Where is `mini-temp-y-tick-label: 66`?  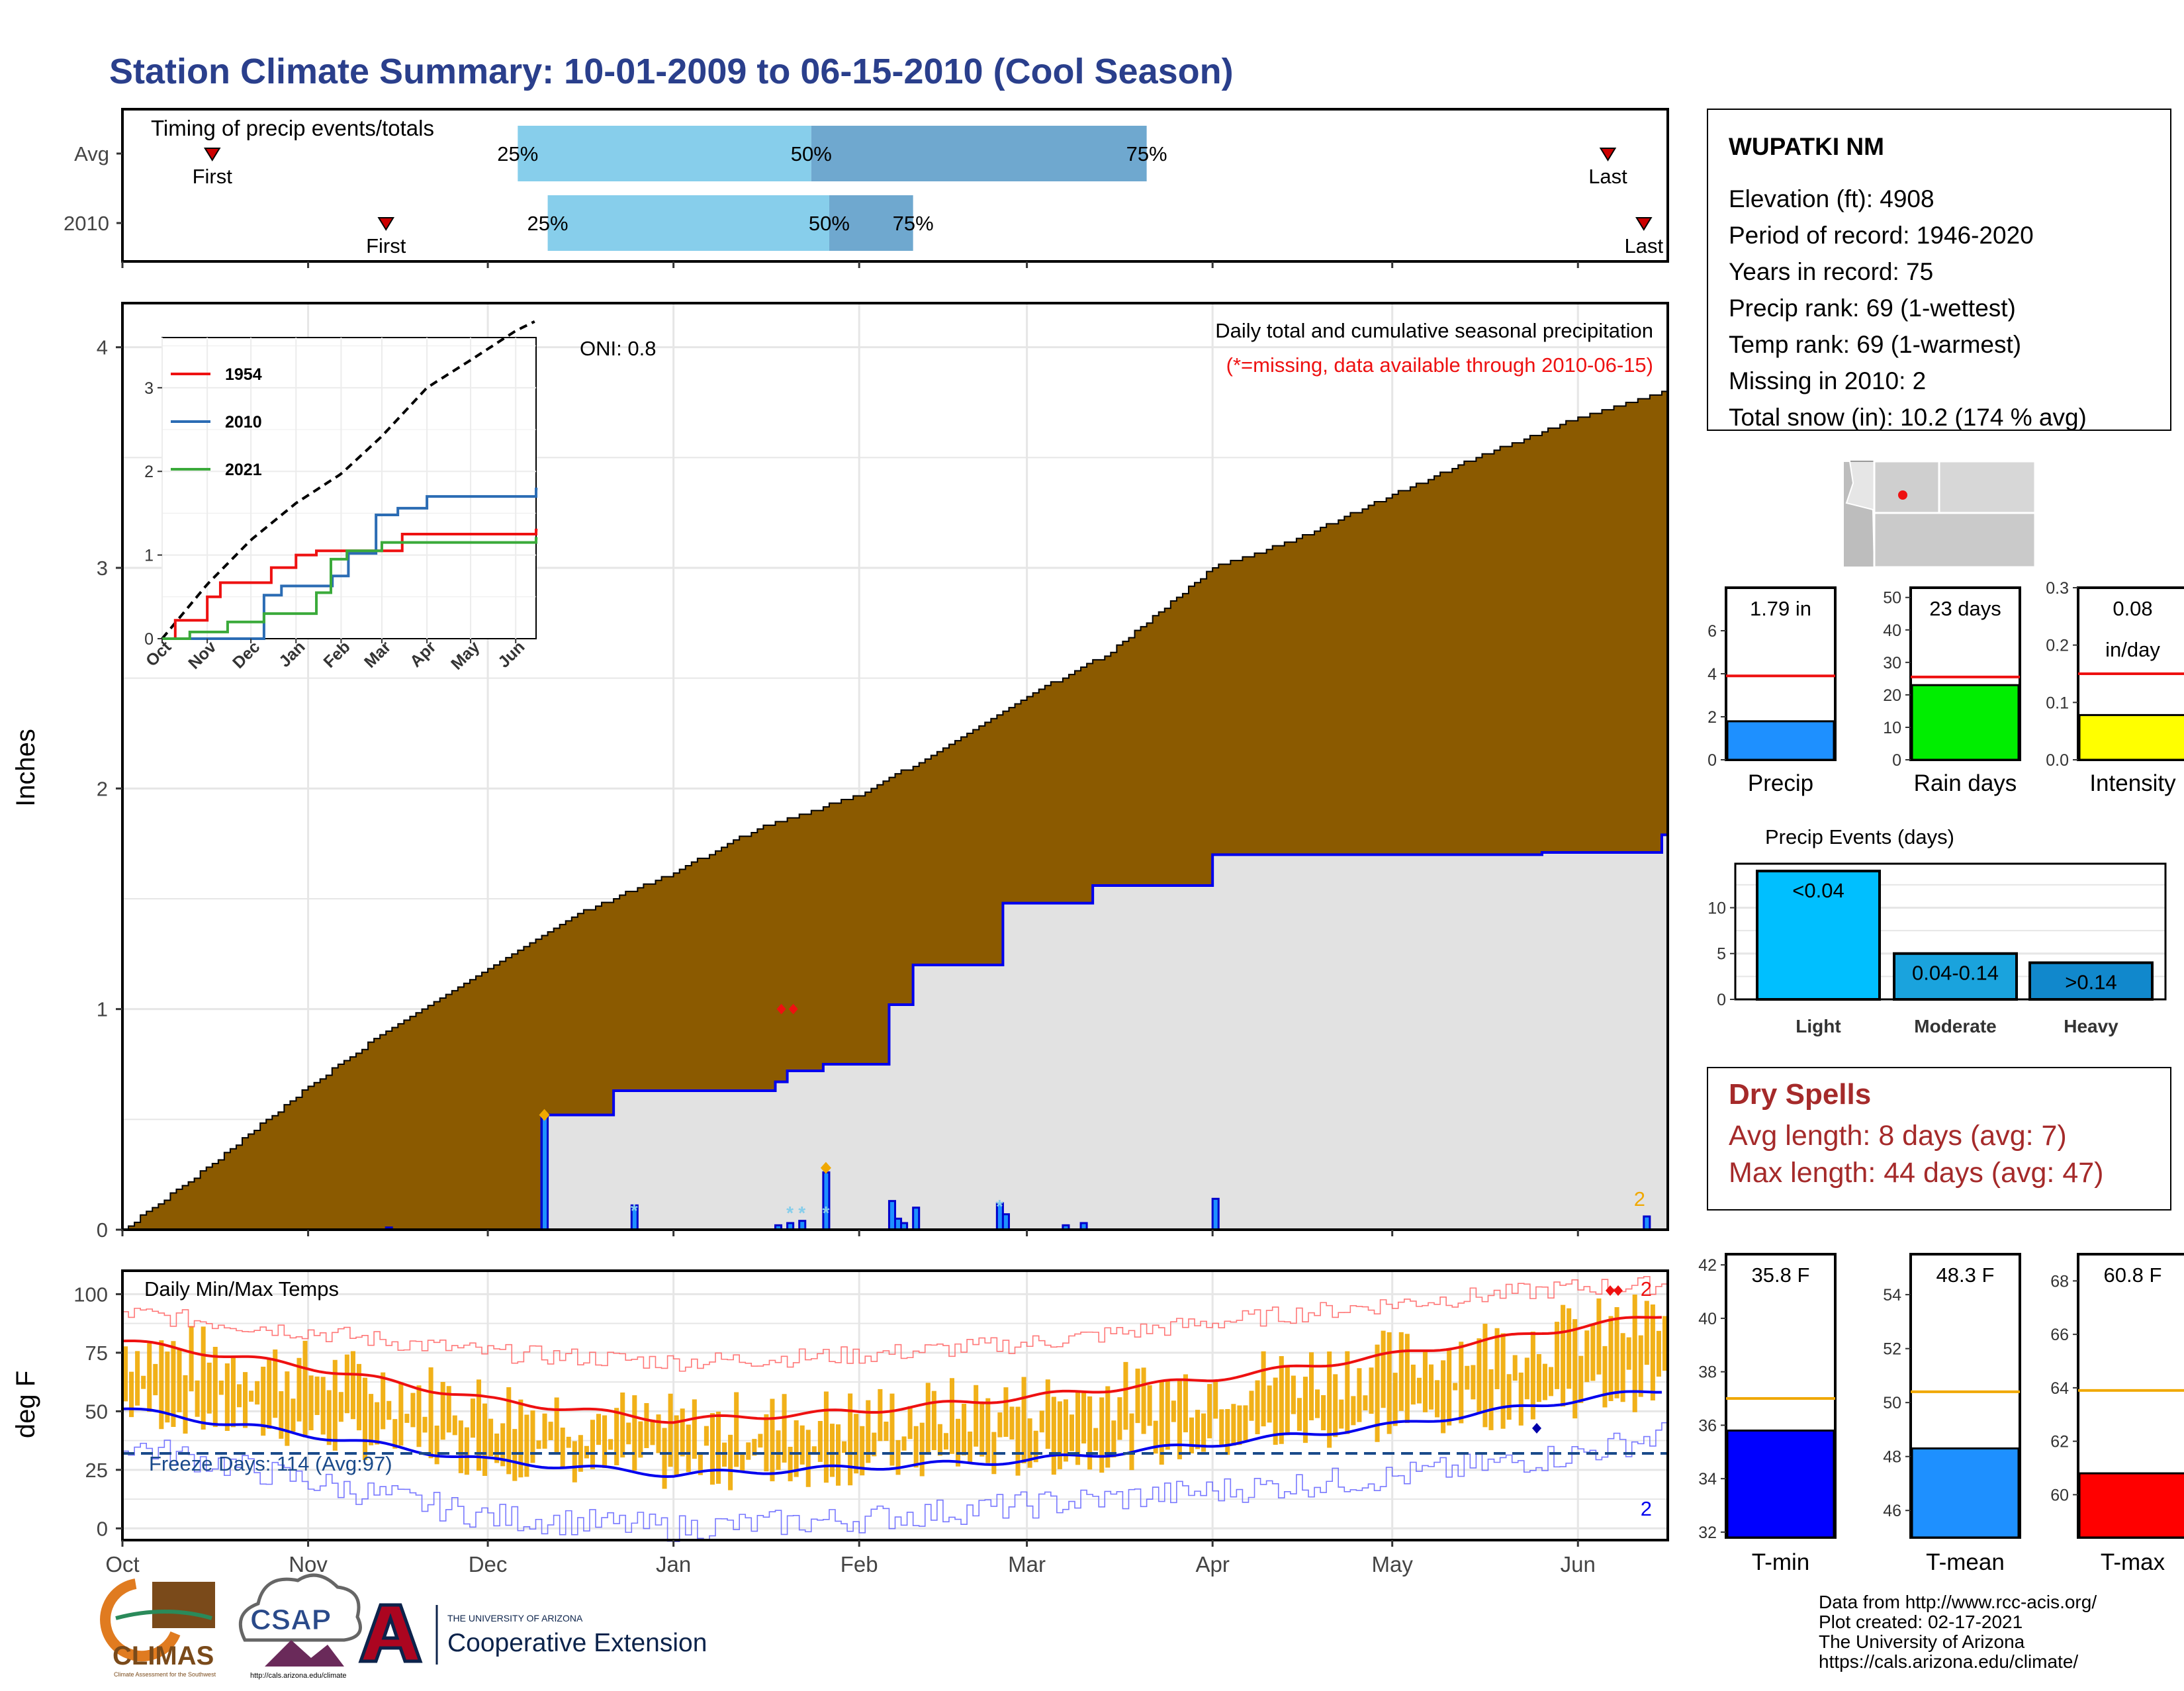 mini-temp-y-tick-label: 66 is located at coordinates (2059, 1335).